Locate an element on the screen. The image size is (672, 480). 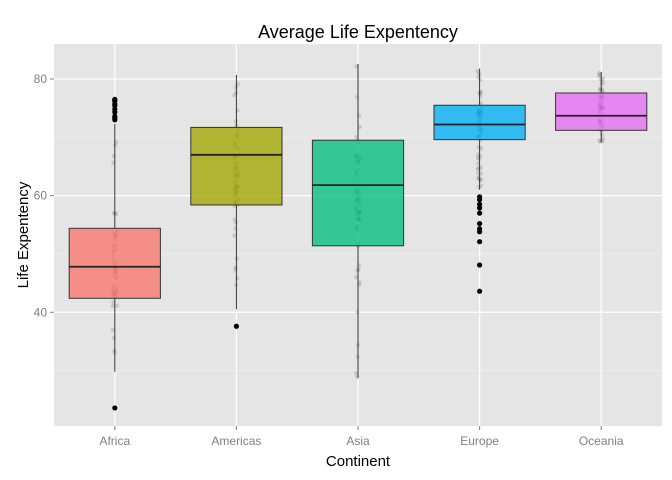
y-tick-label: 60 is located at coordinates (41, 196).